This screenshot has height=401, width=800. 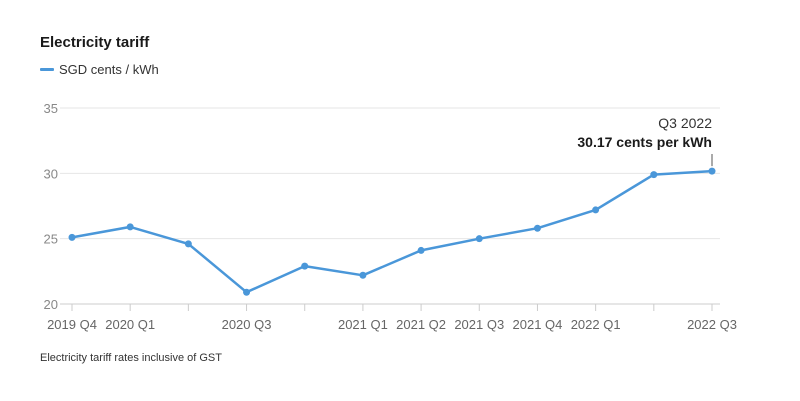 What do you see at coordinates (51, 108) in the screenshot?
I see `y-tick-label: 35` at bounding box center [51, 108].